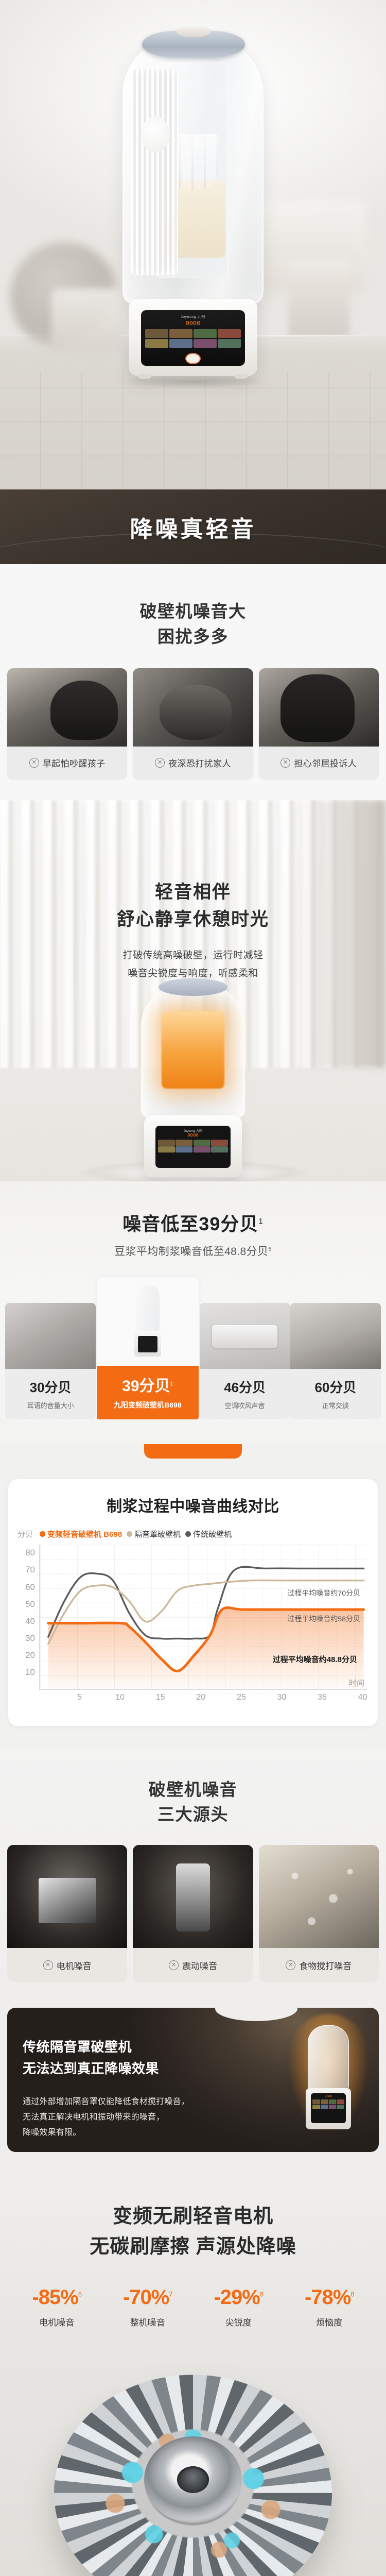 This screenshot has height=2576, width=386. Describe the element at coordinates (270, 1249) in the screenshot. I see `decibel-subtitle-footnote: 5` at that location.